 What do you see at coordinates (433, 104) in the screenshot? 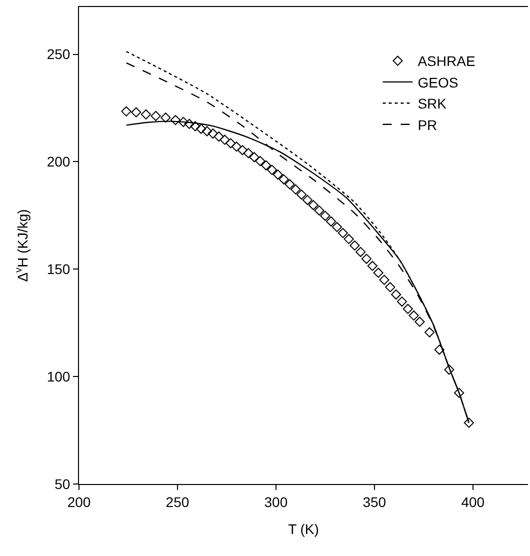
I see `legend-label: SRK` at bounding box center [433, 104].